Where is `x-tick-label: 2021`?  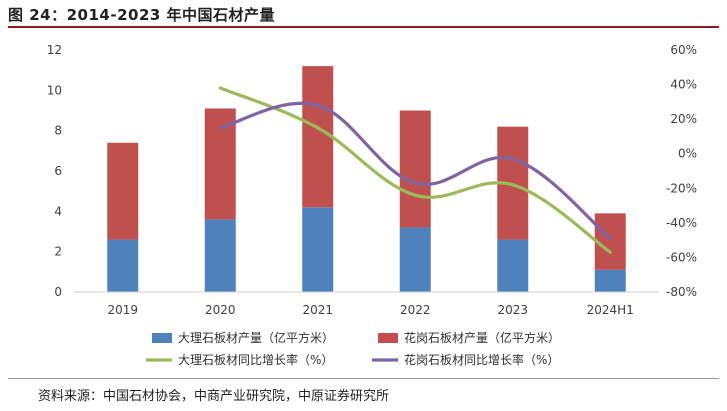 x-tick-label: 2021 is located at coordinates (317, 310).